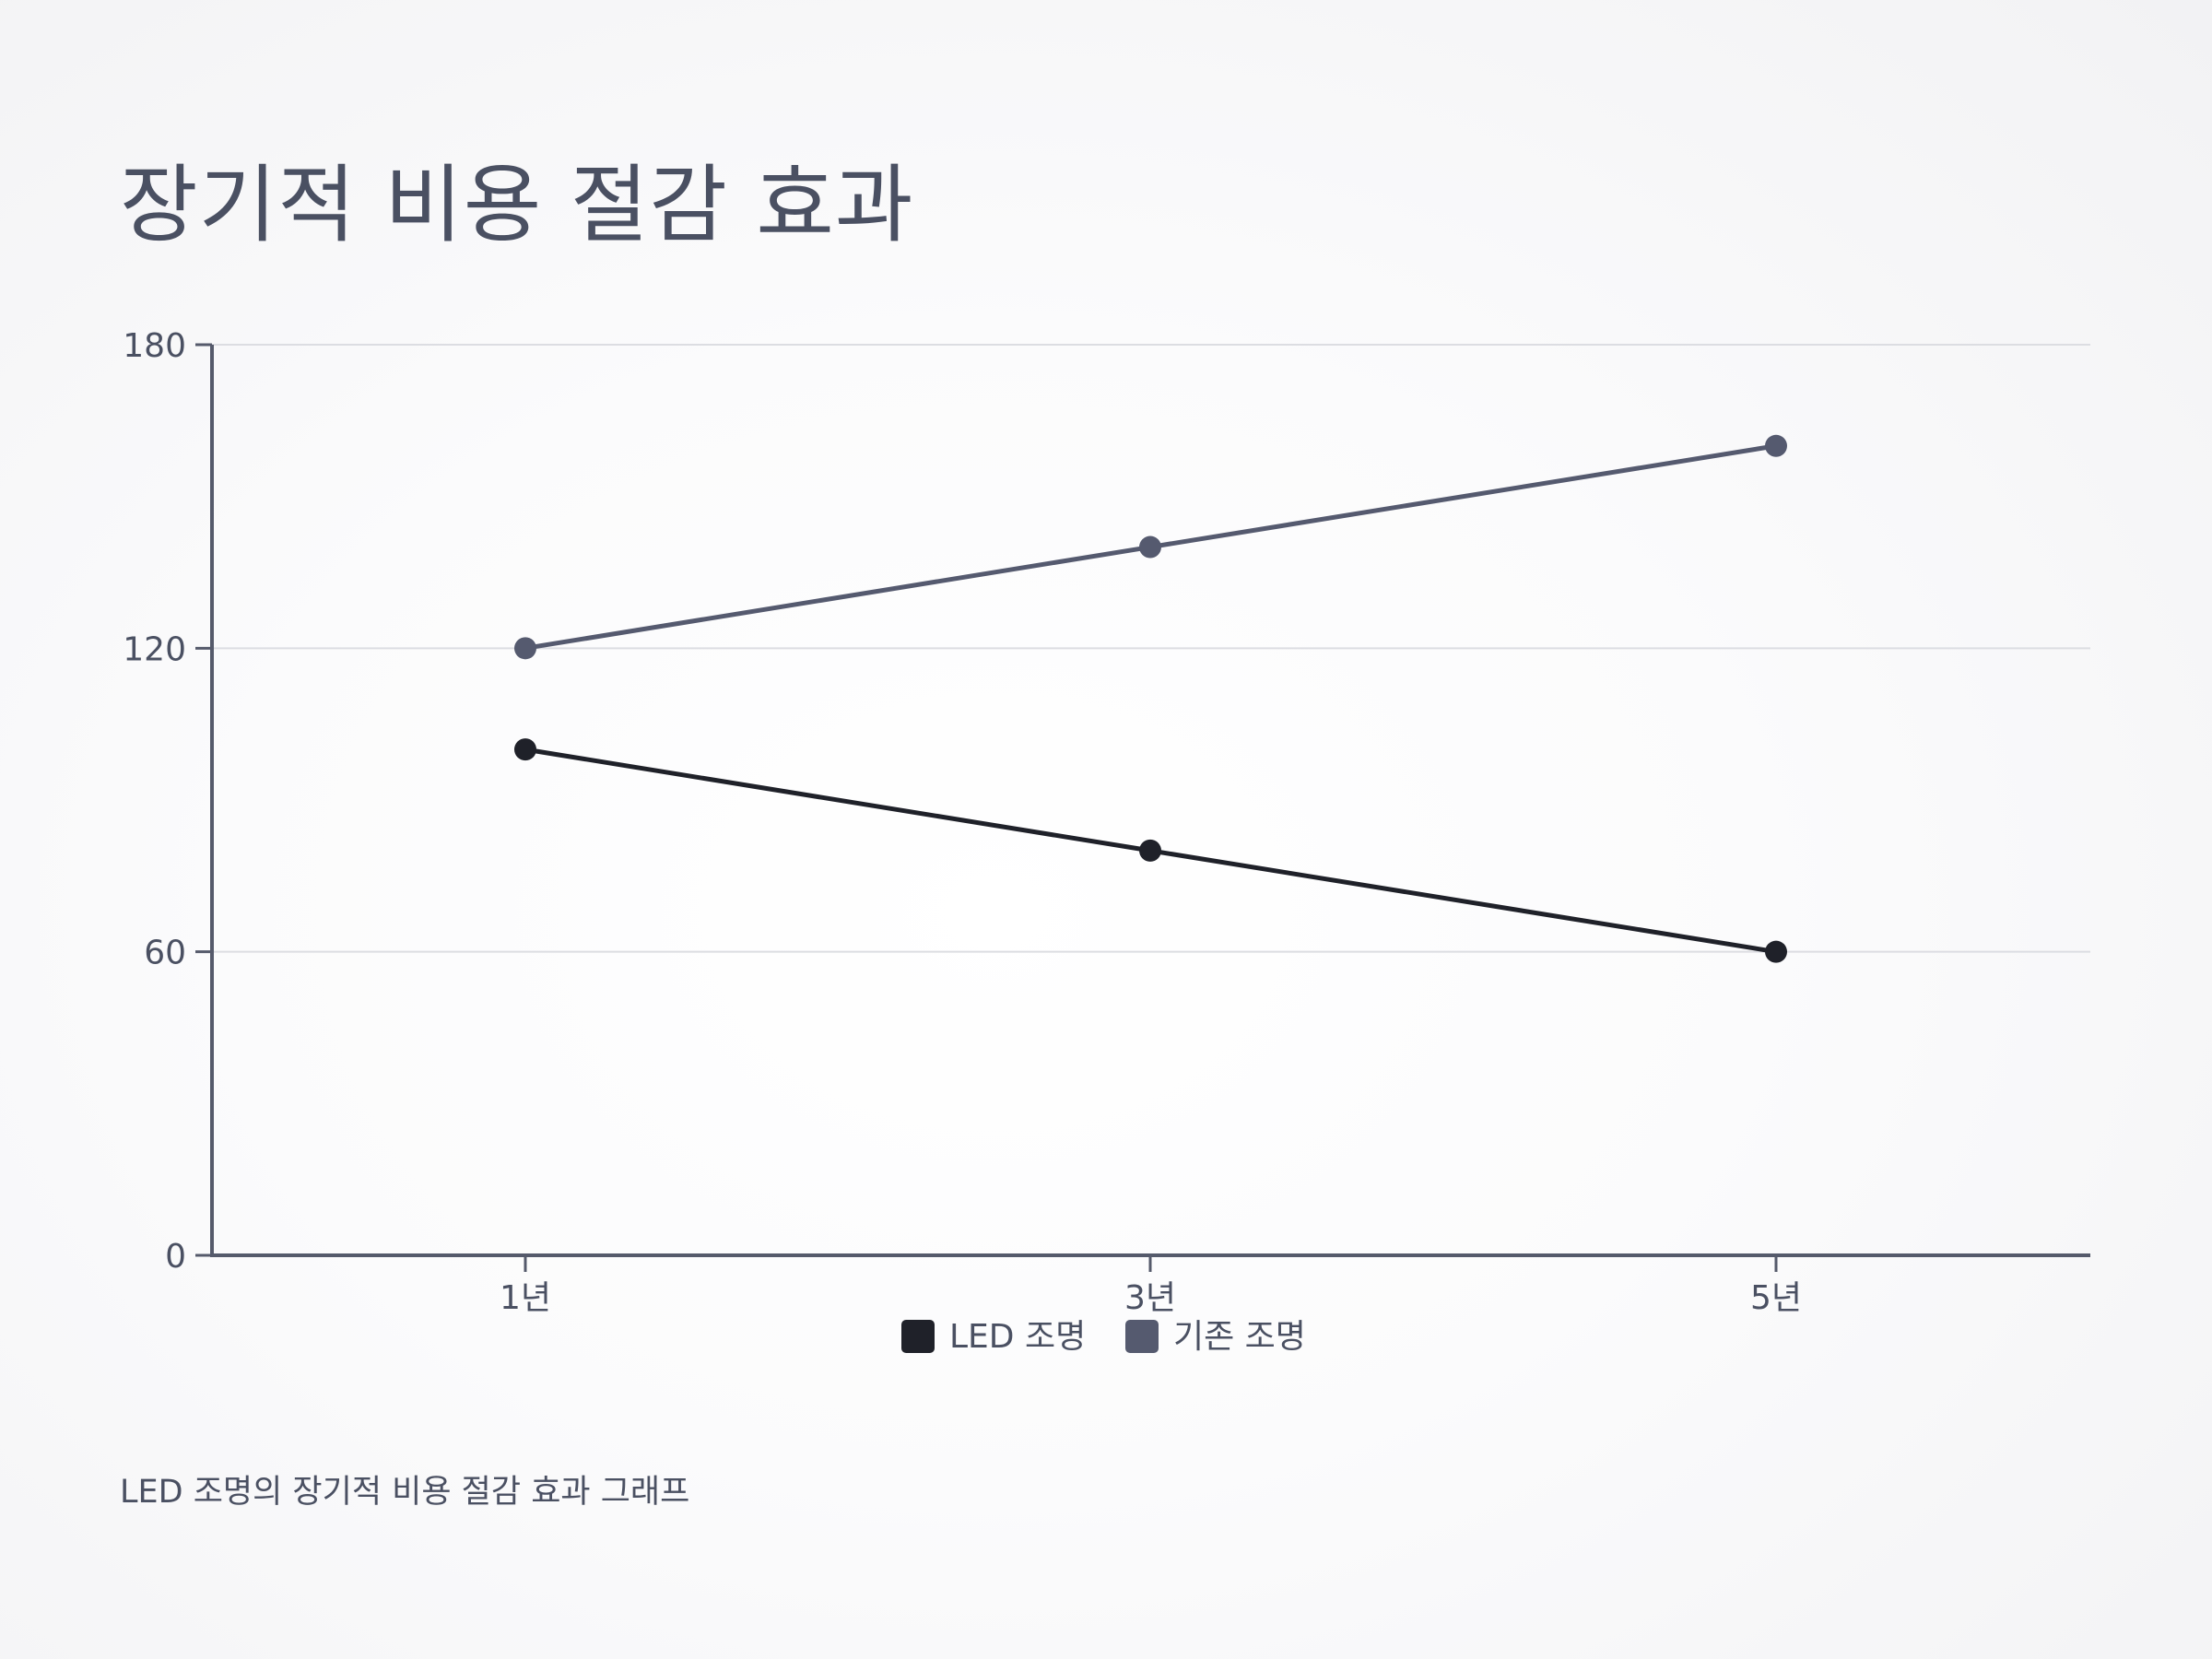  I want to click on legend: LED 조명 기존 조명, so click(1103, 1337).